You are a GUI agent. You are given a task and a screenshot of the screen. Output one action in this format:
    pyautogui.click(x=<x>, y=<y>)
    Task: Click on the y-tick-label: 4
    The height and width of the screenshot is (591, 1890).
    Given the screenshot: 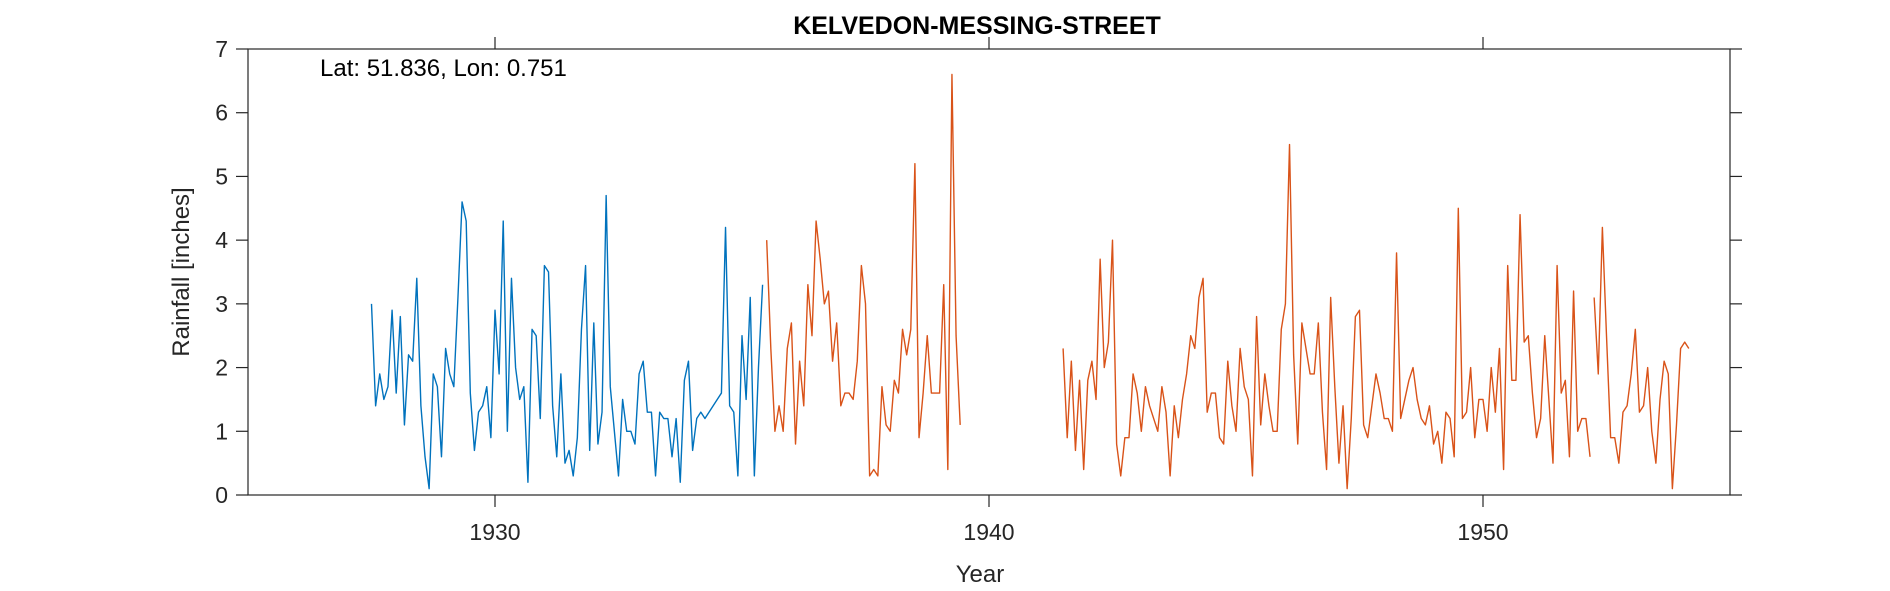 What is the action you would take?
    pyautogui.click(x=221, y=240)
    